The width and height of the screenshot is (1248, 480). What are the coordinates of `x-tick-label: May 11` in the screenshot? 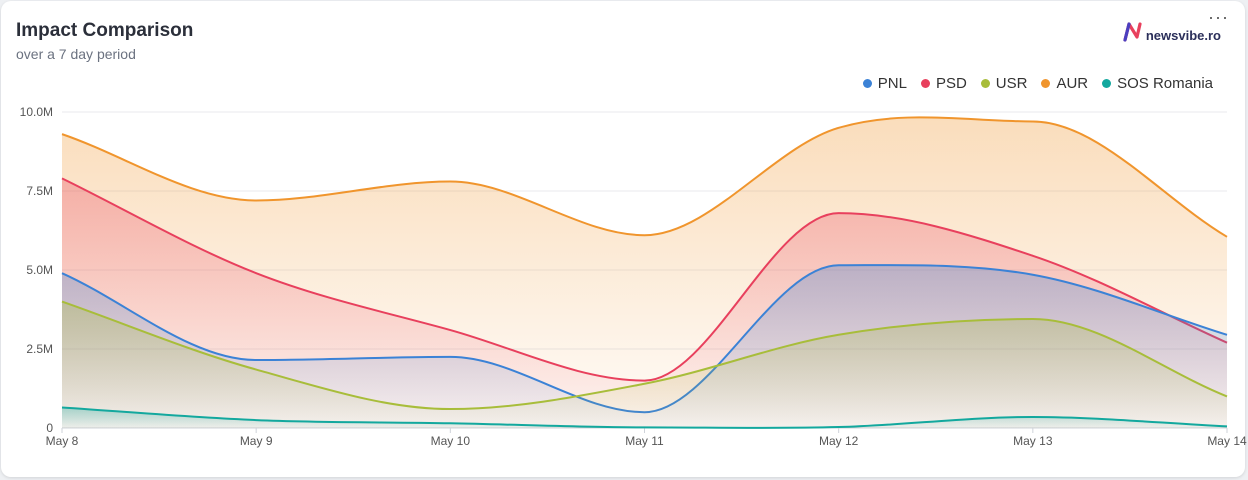 It's located at (644, 441).